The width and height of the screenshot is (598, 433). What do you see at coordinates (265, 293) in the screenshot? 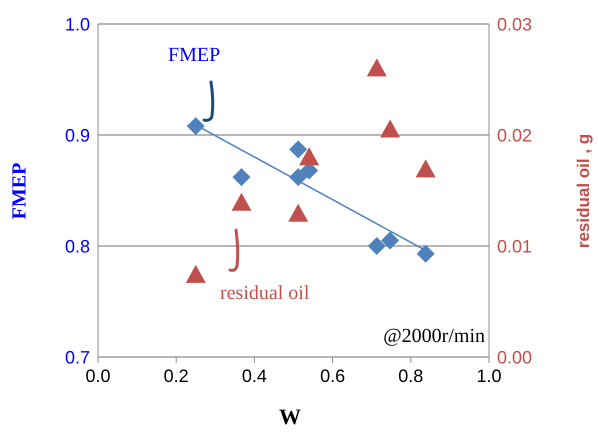
I see `legend-label: residual oil` at bounding box center [265, 293].